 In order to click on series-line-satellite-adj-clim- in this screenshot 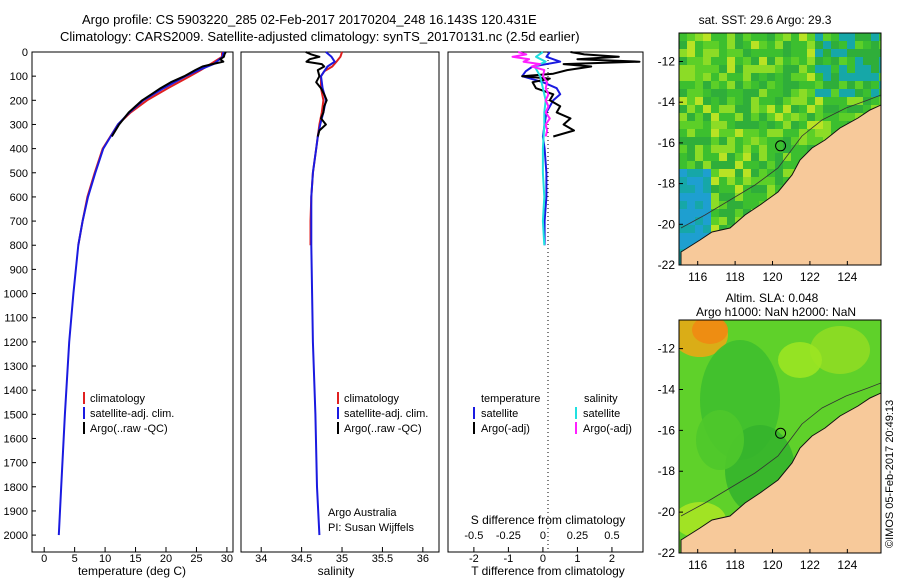, I will do `click(323, 293)`.